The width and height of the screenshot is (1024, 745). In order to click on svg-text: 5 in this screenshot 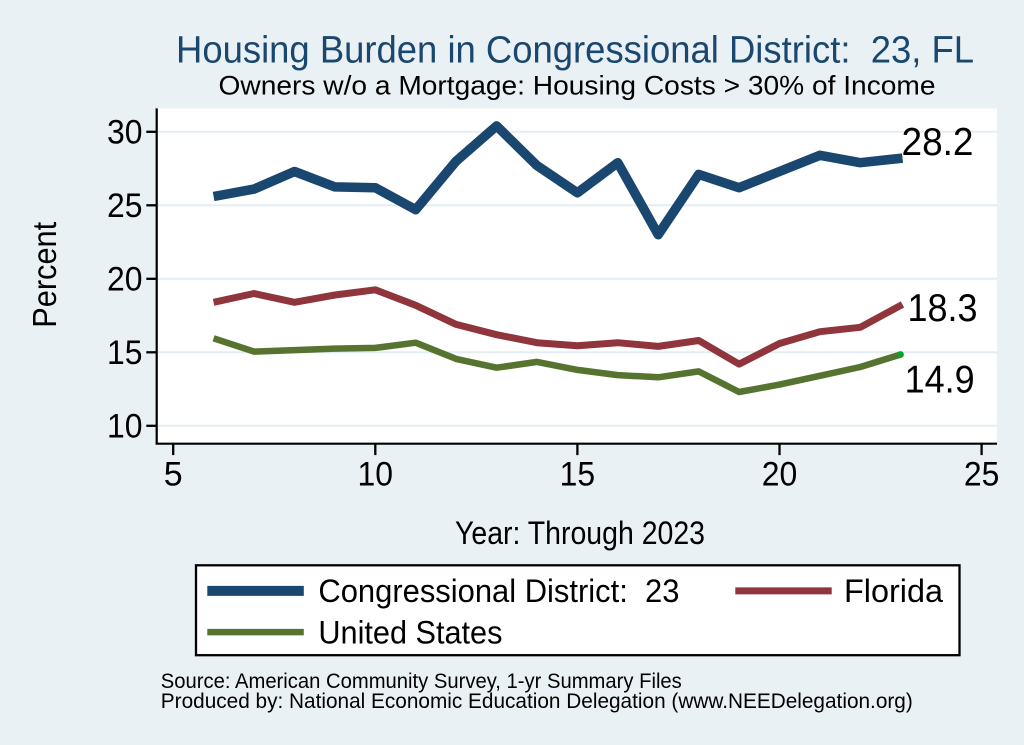, I will do `click(173, 474)`.